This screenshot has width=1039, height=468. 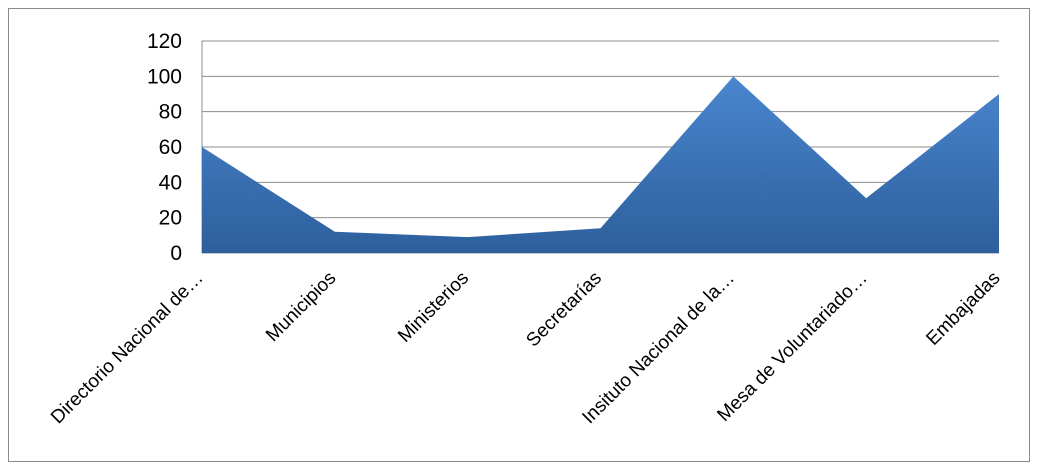 I want to click on x-tick-label: Secretarías, so click(x=564, y=310).